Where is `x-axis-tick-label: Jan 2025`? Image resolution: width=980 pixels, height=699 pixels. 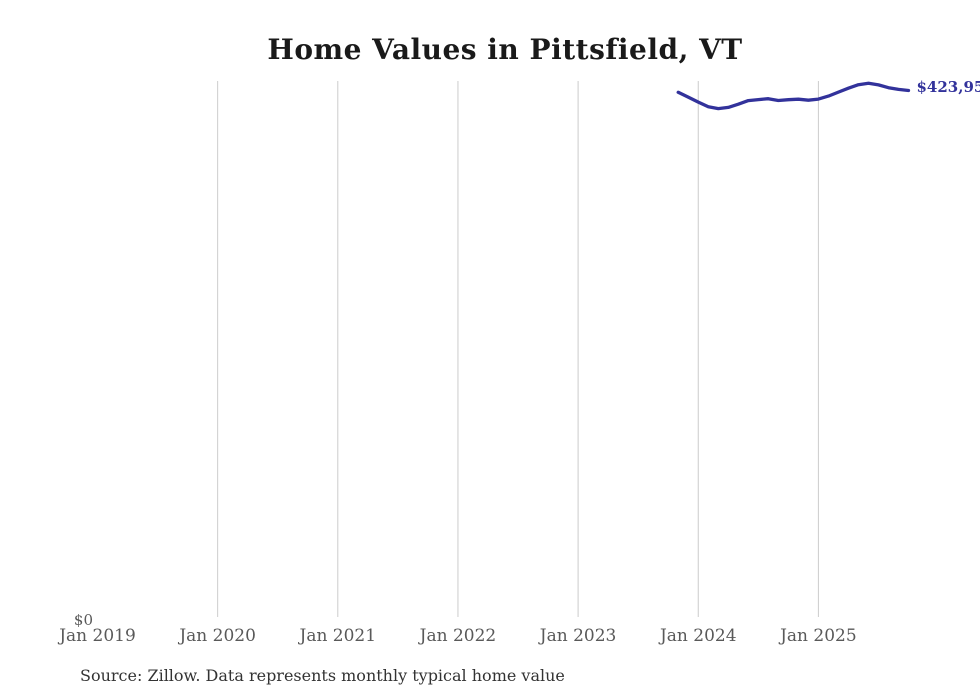
x-axis-tick-label: Jan 2025 is located at coordinates (817, 636).